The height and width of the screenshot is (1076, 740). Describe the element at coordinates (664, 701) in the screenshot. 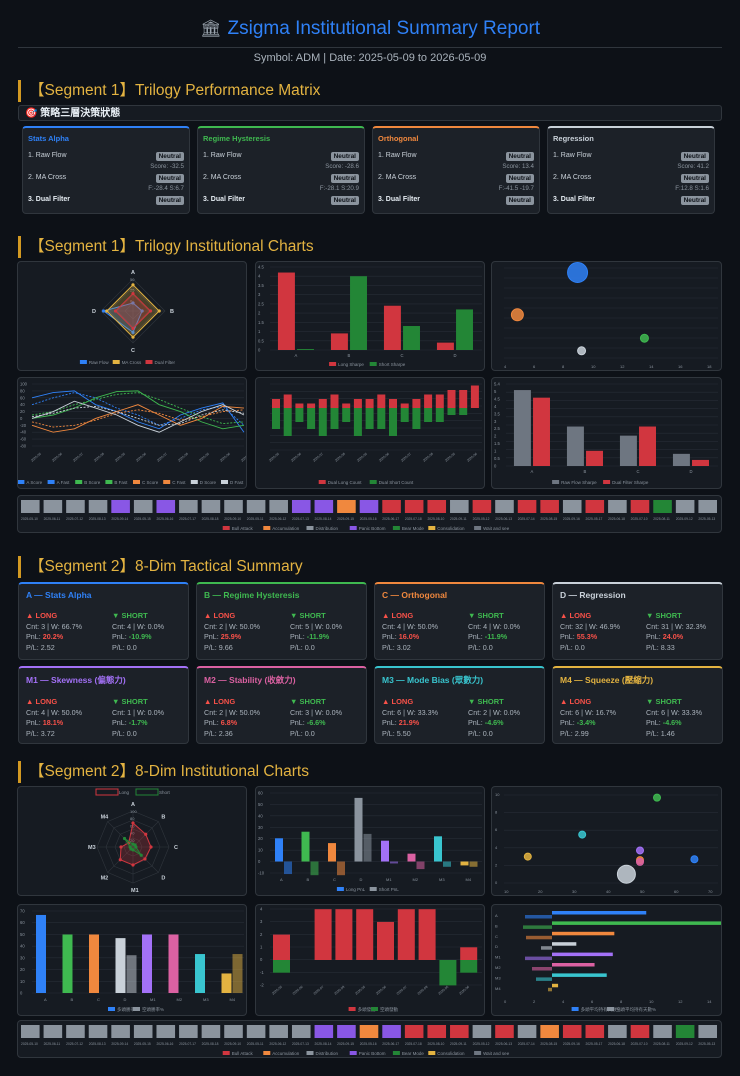

I see `short-header: ▼ SHORT` at that location.